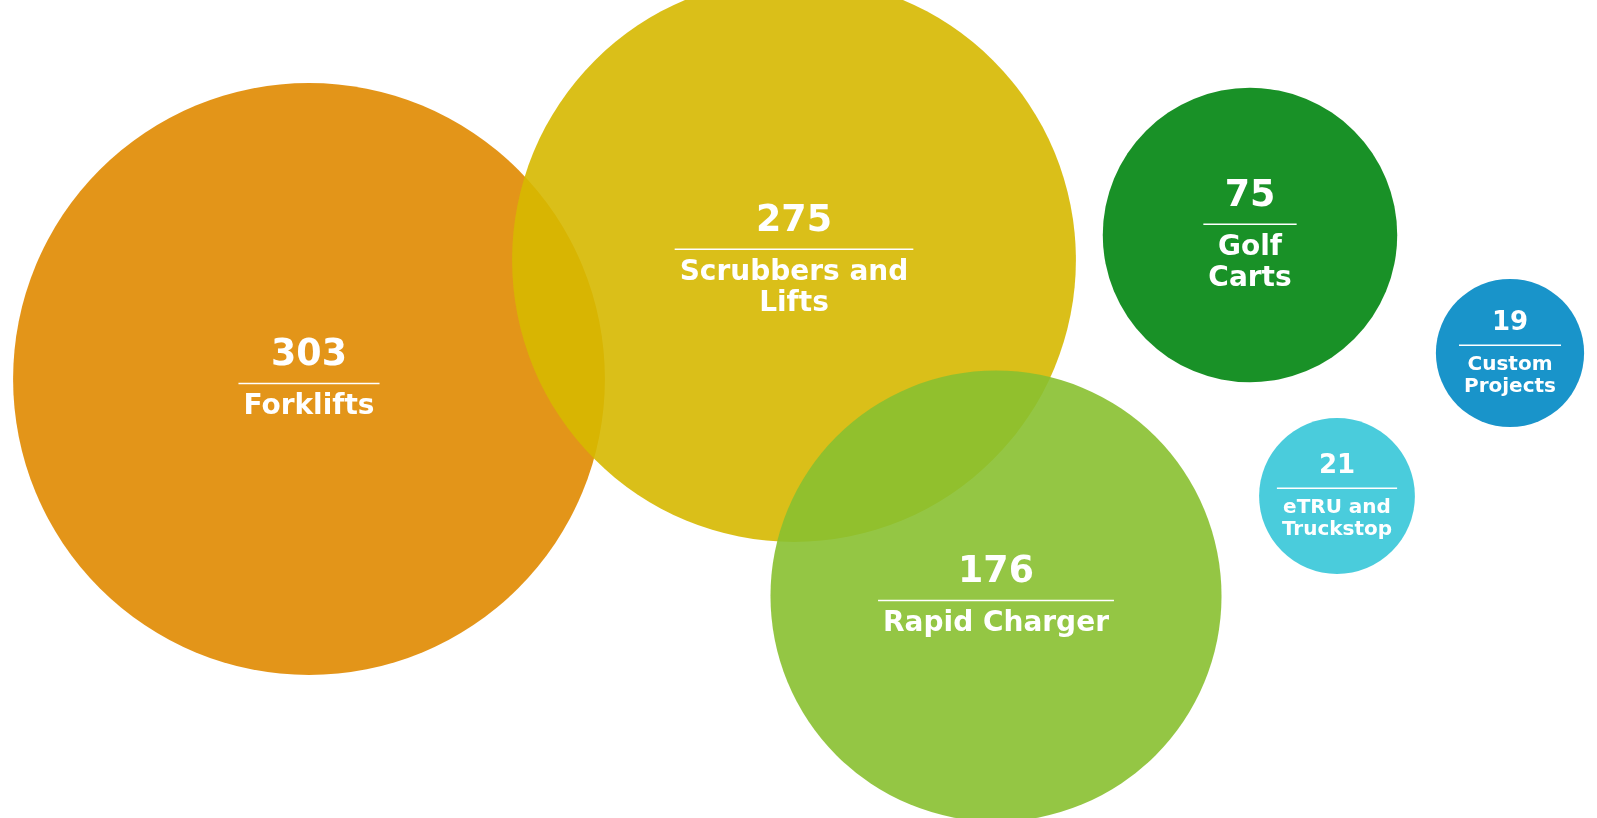  What do you see at coordinates (794, 218) in the screenshot?
I see `data-label: 275` at bounding box center [794, 218].